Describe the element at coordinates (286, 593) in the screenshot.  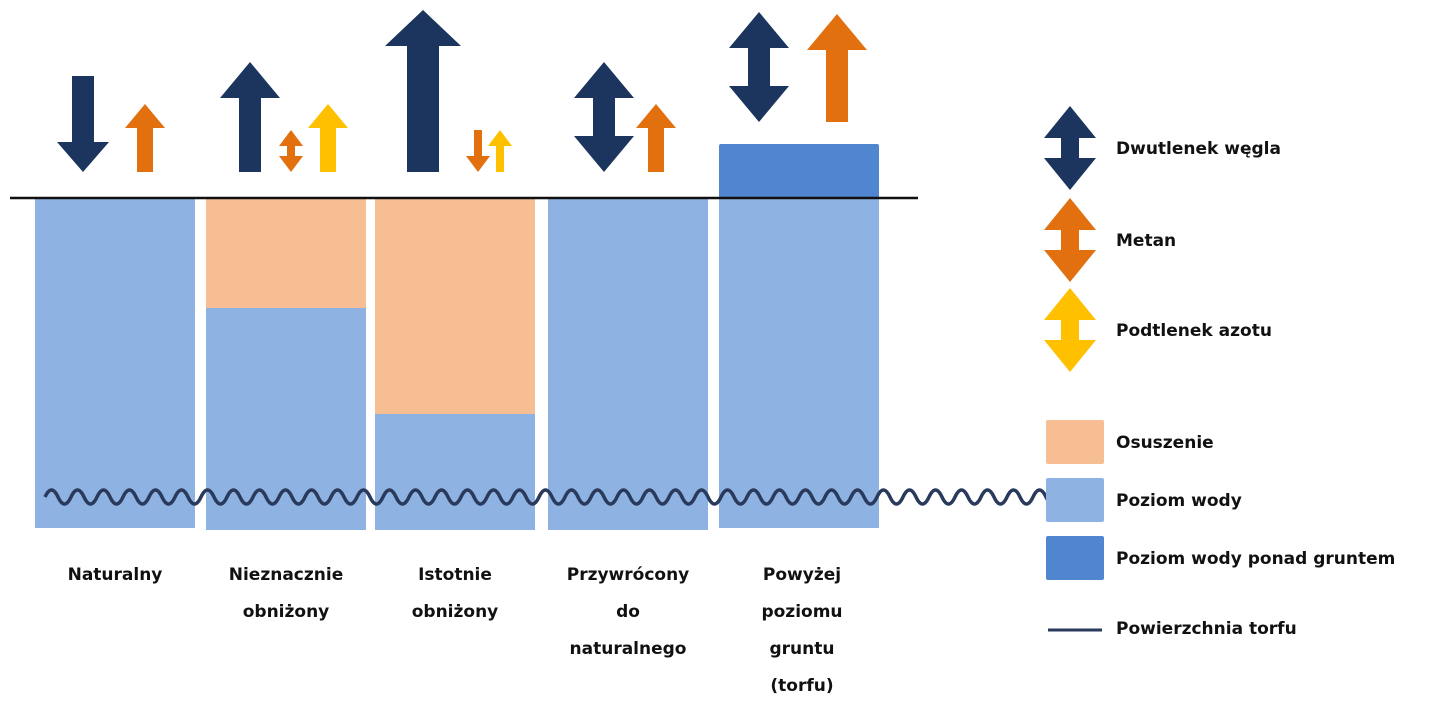
I see `column-label-slightly-lowered: Nieznacznie obniżony` at that location.